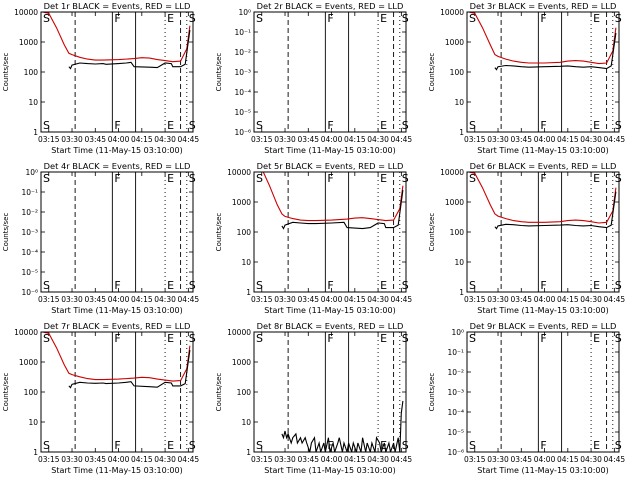 The image size is (640, 480). I want to click on chart-title: Det 3r BLACK = Events, RED = LLD, so click(543, 6).